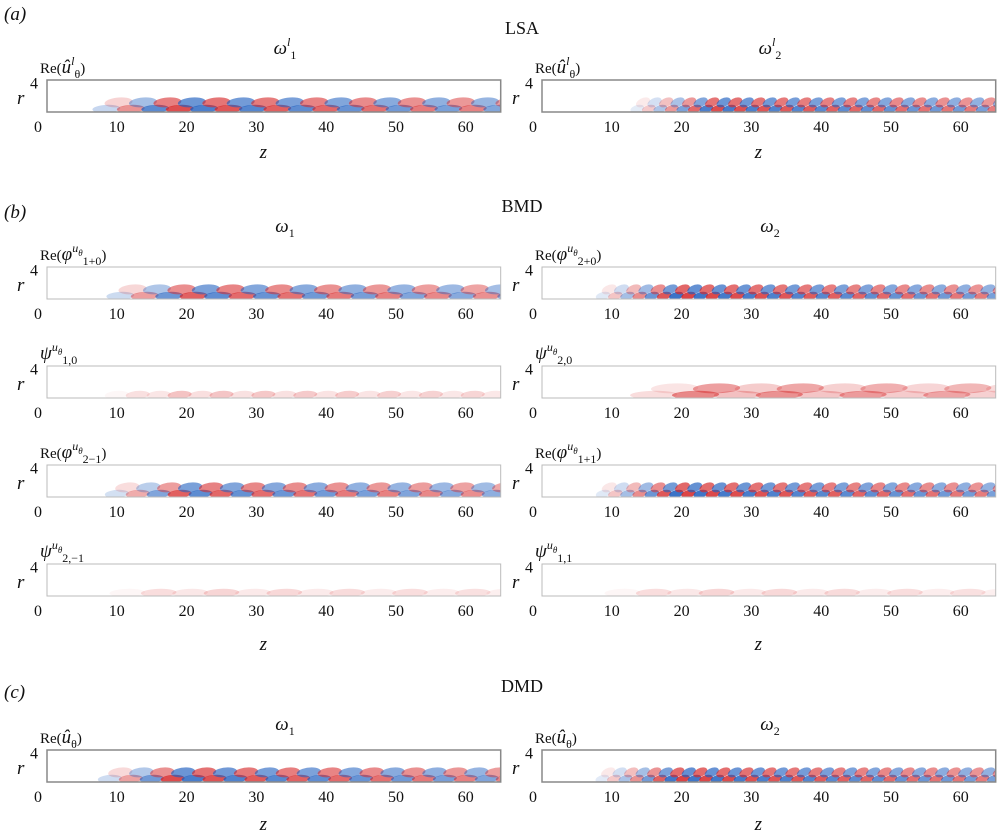 The width and height of the screenshot is (1006, 834). Describe the element at coordinates (550, 545) in the screenshot. I see `label-part: u` at that location.